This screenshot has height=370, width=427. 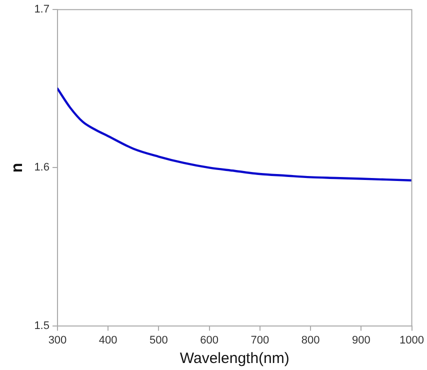 I want to click on x-tick-label: 400, so click(x=108, y=340).